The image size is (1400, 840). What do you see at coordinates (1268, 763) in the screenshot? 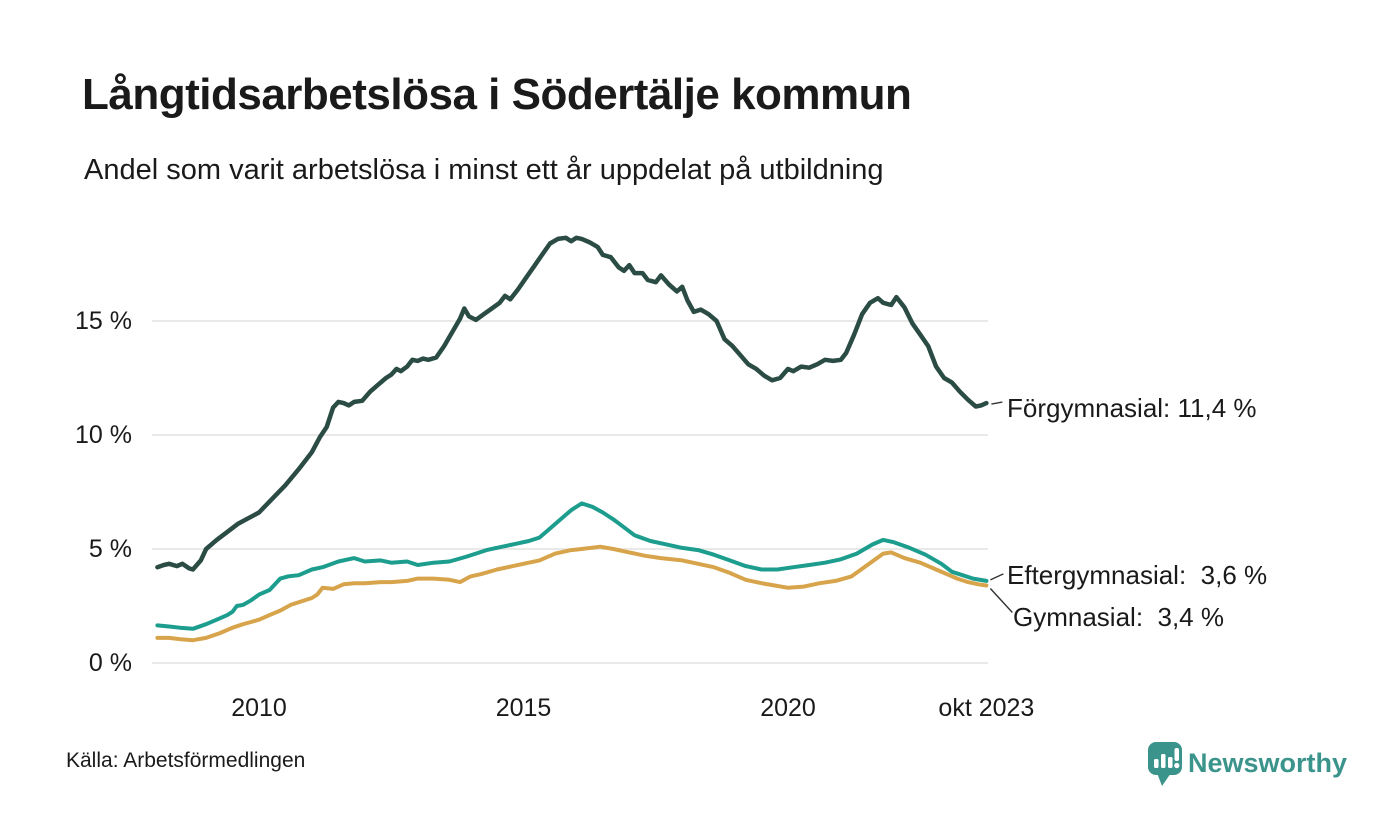
I see `newsworthy-logo-text: Newsworthy` at bounding box center [1268, 763].